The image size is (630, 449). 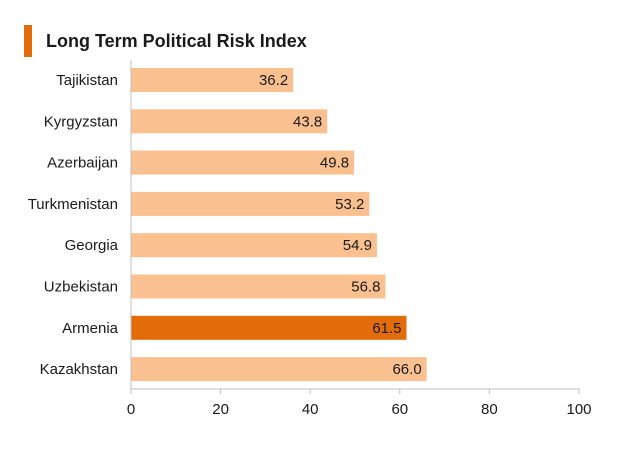 I want to click on category-label: Uzbekistan, so click(x=81, y=287).